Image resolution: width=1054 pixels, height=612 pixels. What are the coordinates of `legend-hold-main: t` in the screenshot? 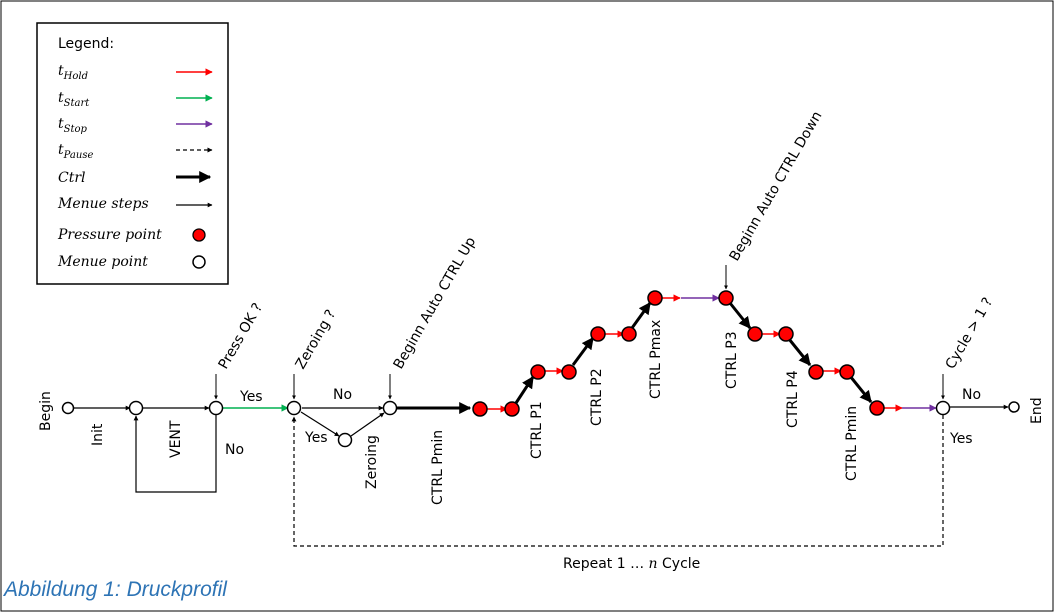 It's located at (61, 71).